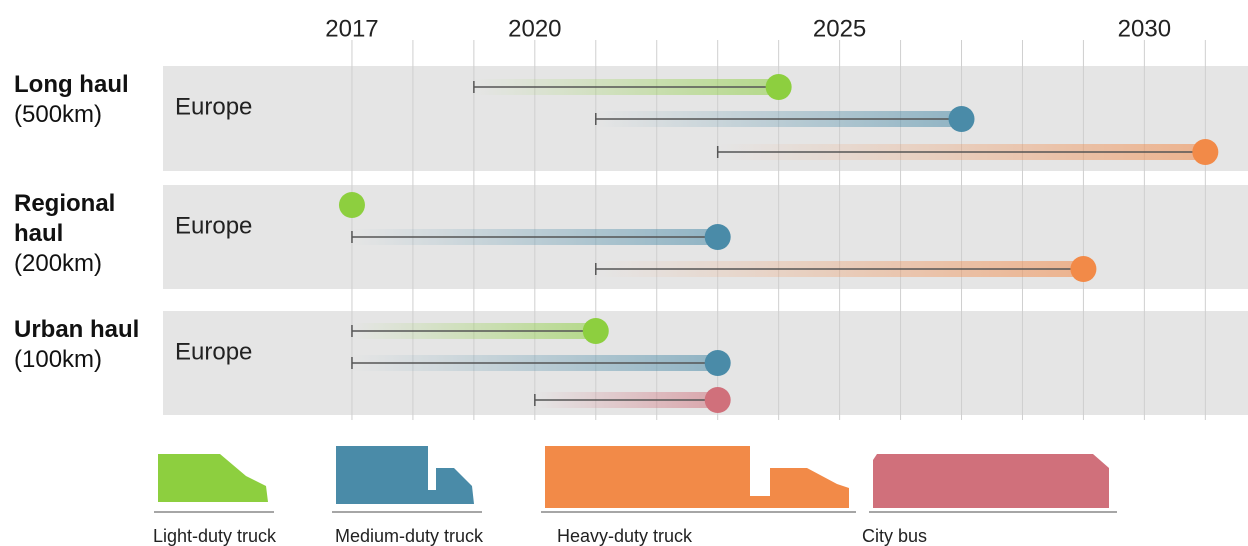 The width and height of the screenshot is (1248, 546). Describe the element at coordinates (58, 359) in the screenshot. I see `group-distance: (100km)` at that location.